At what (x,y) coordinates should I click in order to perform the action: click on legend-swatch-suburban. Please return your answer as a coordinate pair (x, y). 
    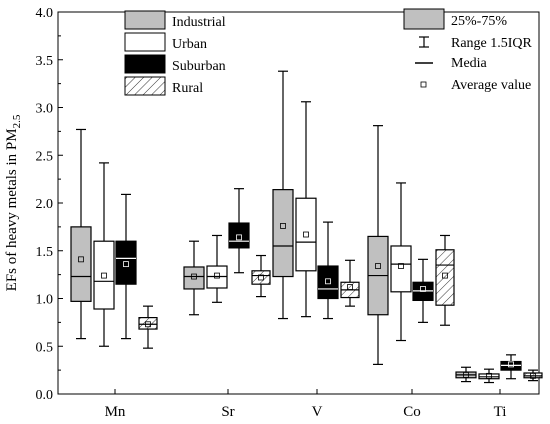
    Looking at the image, I should click on (145, 64).